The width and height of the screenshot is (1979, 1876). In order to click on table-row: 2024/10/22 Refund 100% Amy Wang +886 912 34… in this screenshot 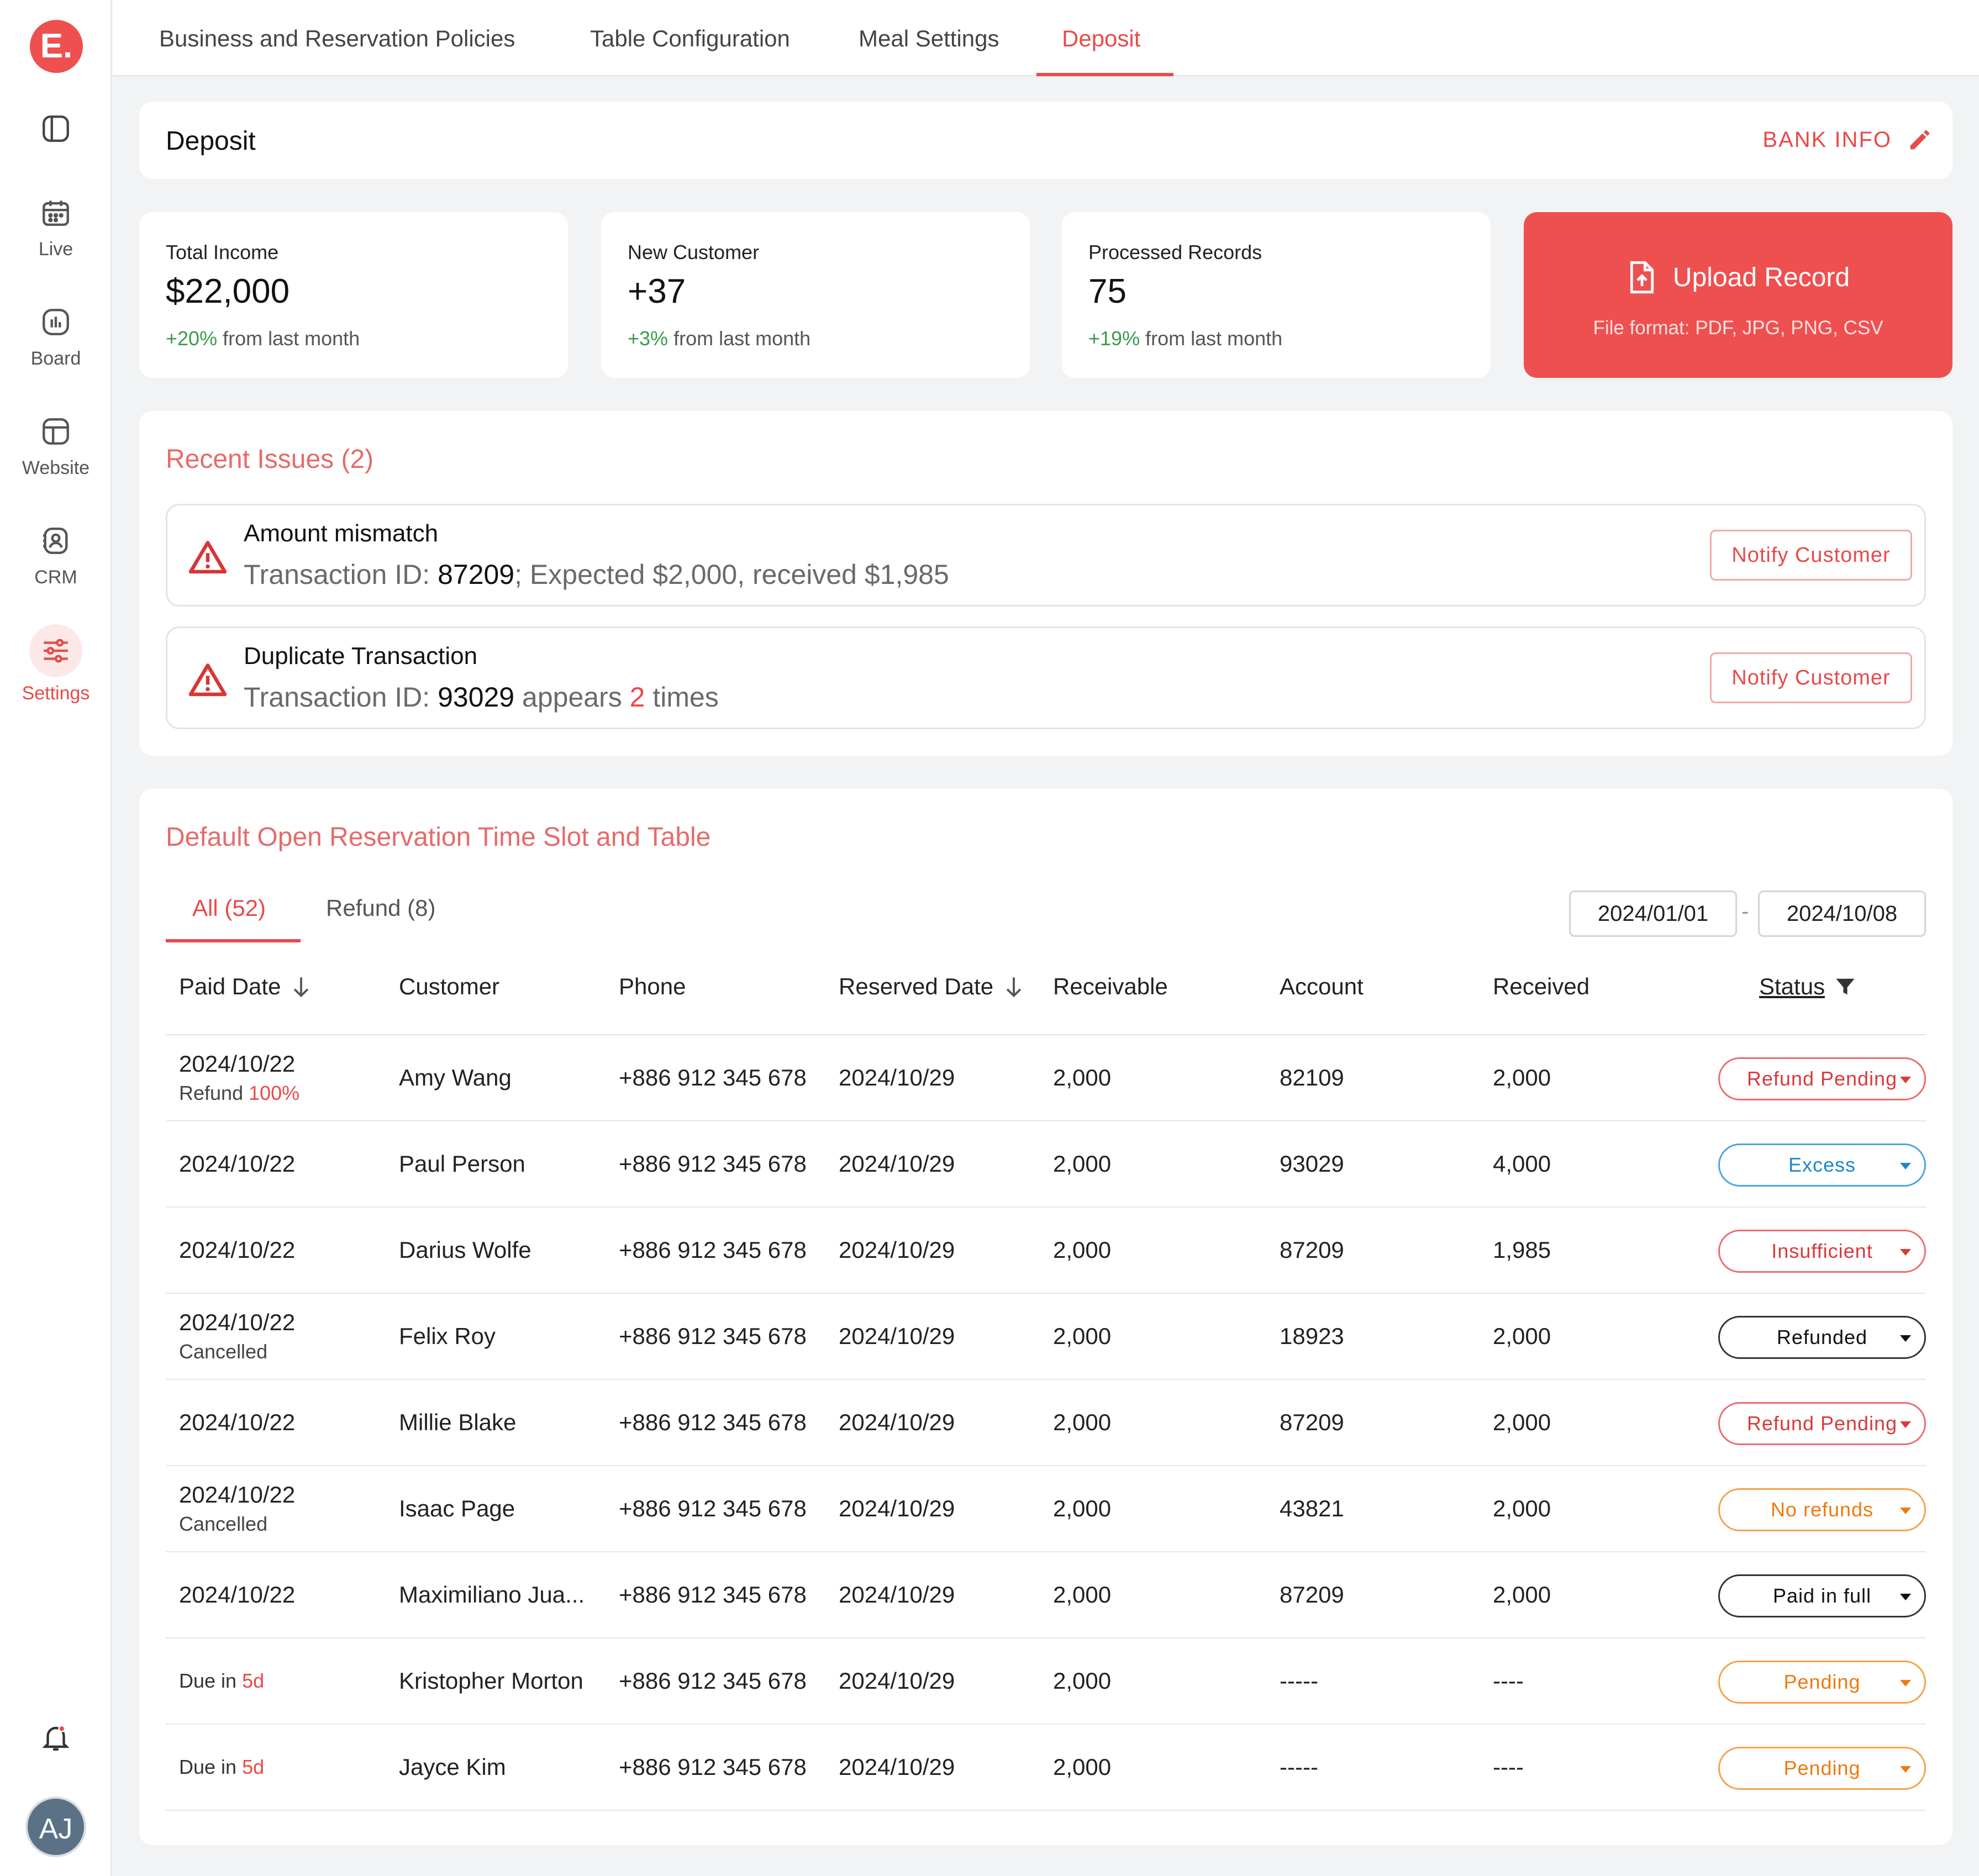, I will do `click(1046, 1078)`.